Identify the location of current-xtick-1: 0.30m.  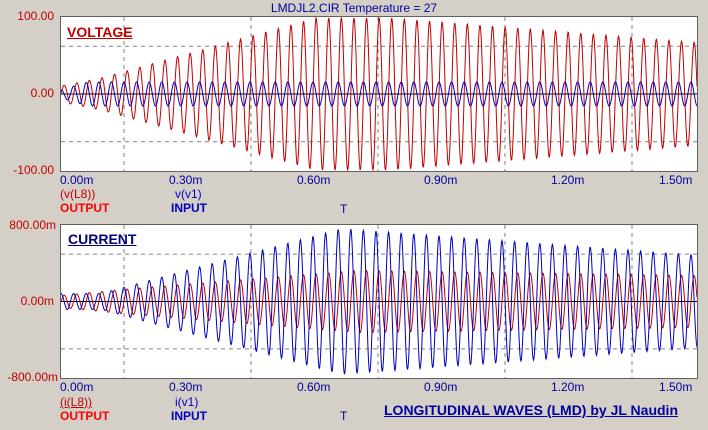
(186, 387).